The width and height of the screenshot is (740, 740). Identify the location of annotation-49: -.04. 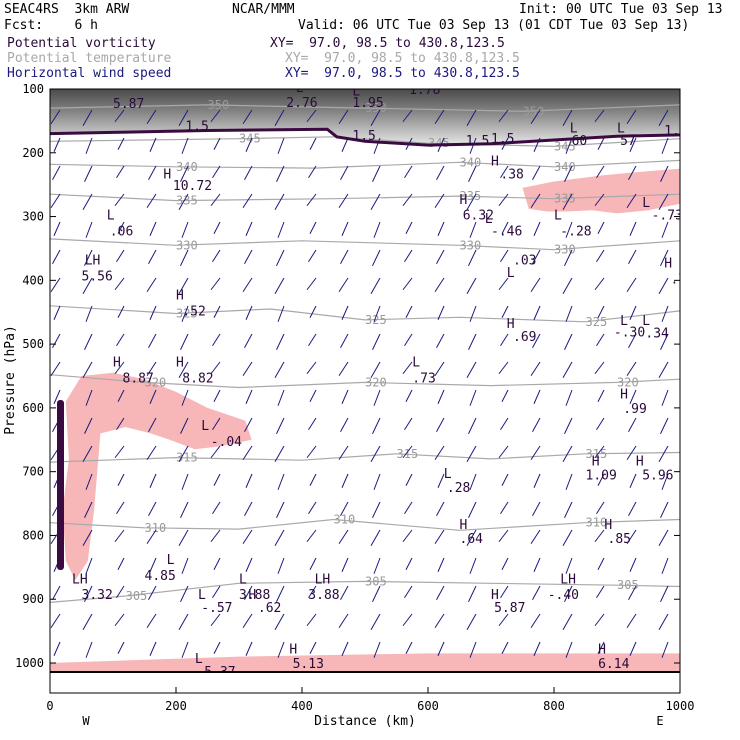
(226, 442).